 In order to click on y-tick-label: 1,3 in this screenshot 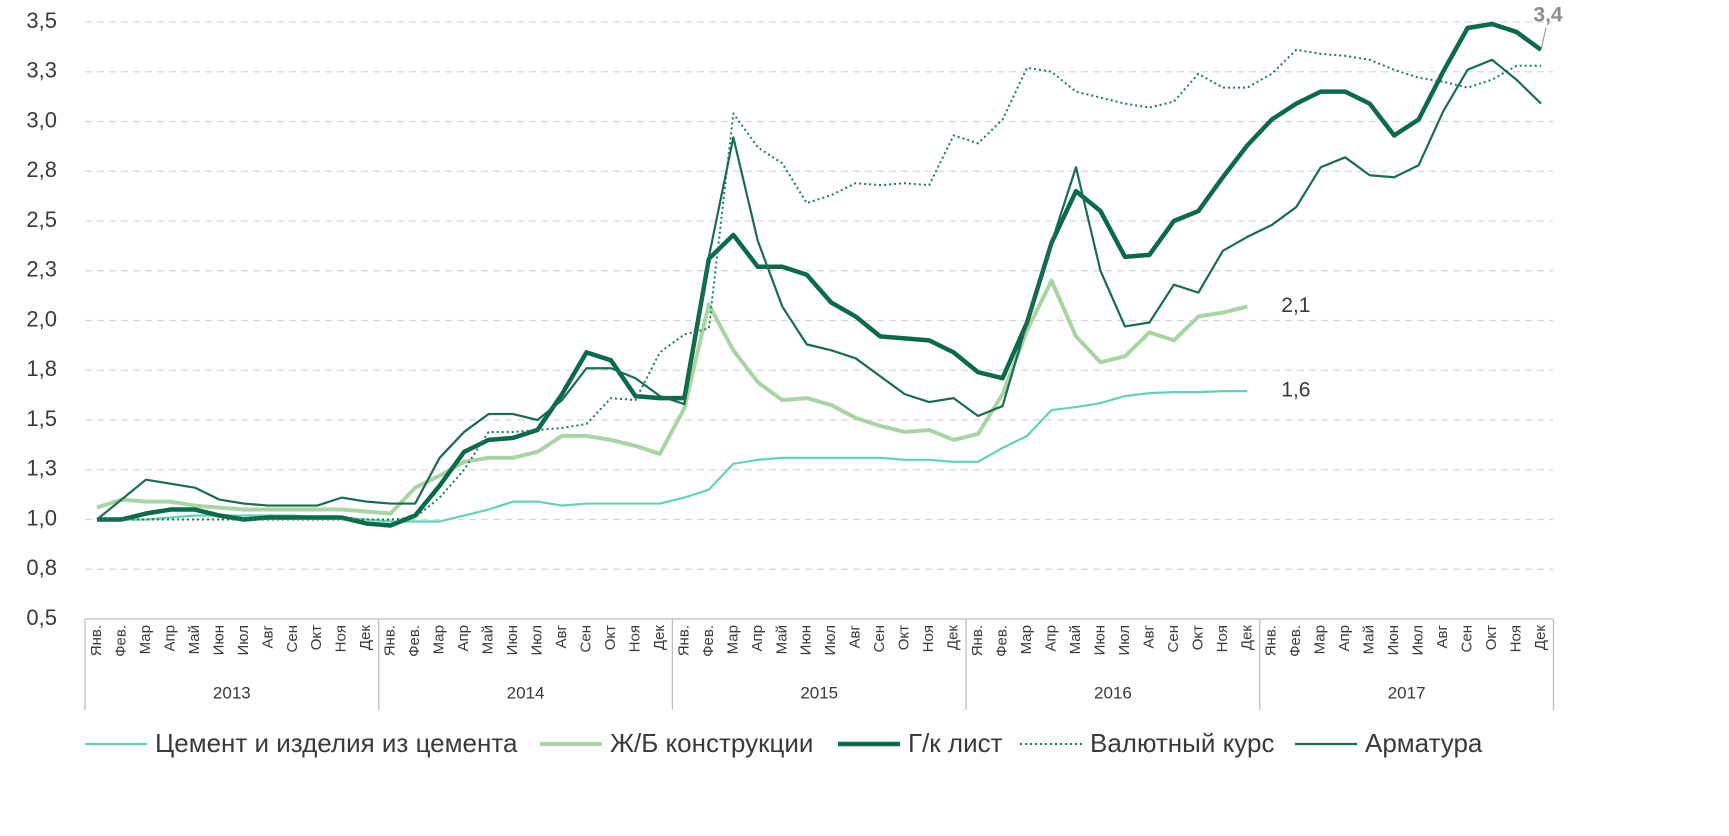, I will do `click(41, 468)`.